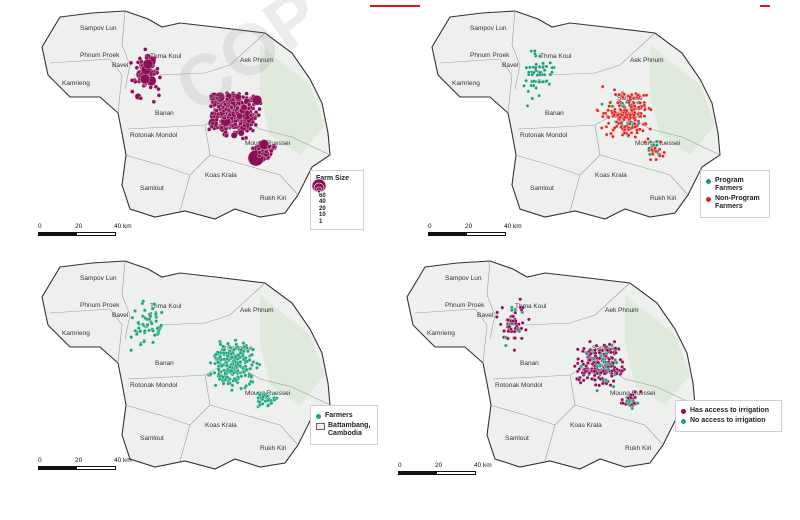 The height and width of the screenshot is (520, 800). I want to click on place-label: Moung Ruessei, so click(657, 143).